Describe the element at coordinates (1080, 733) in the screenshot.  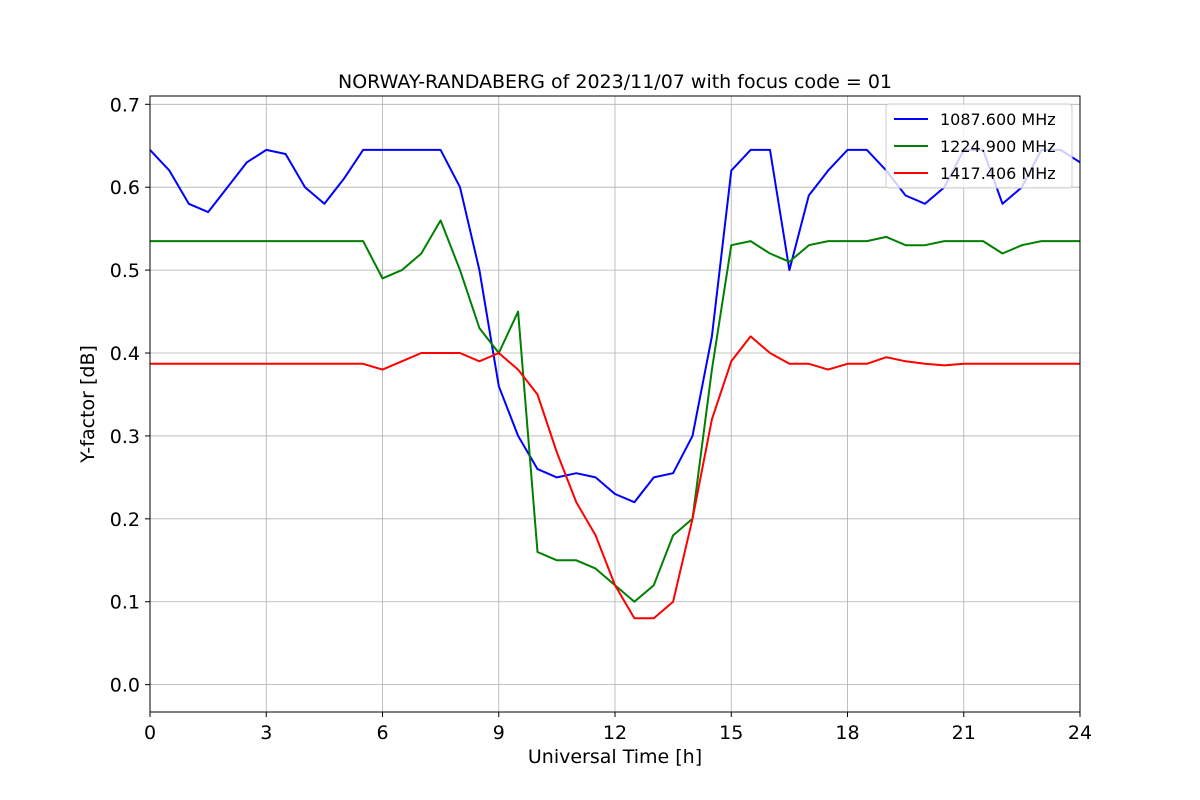
I see `x-tick-label: 24` at that location.